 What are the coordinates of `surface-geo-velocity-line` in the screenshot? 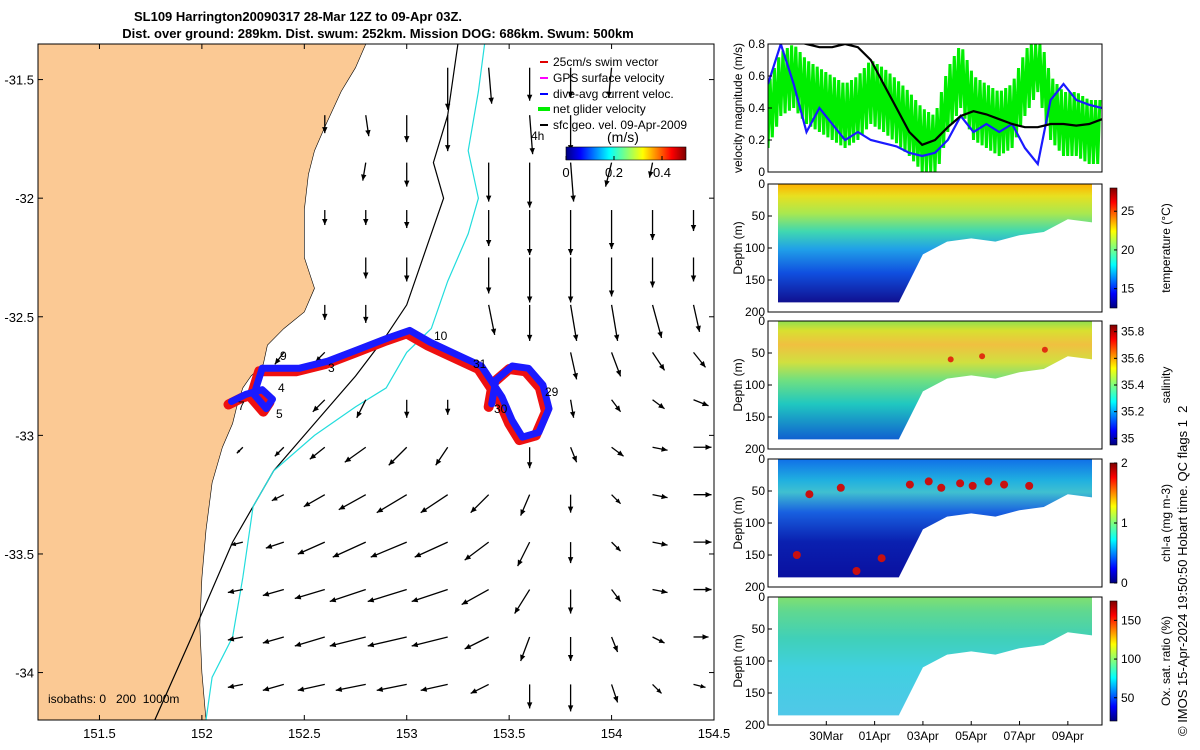 It's located at (951, 95).